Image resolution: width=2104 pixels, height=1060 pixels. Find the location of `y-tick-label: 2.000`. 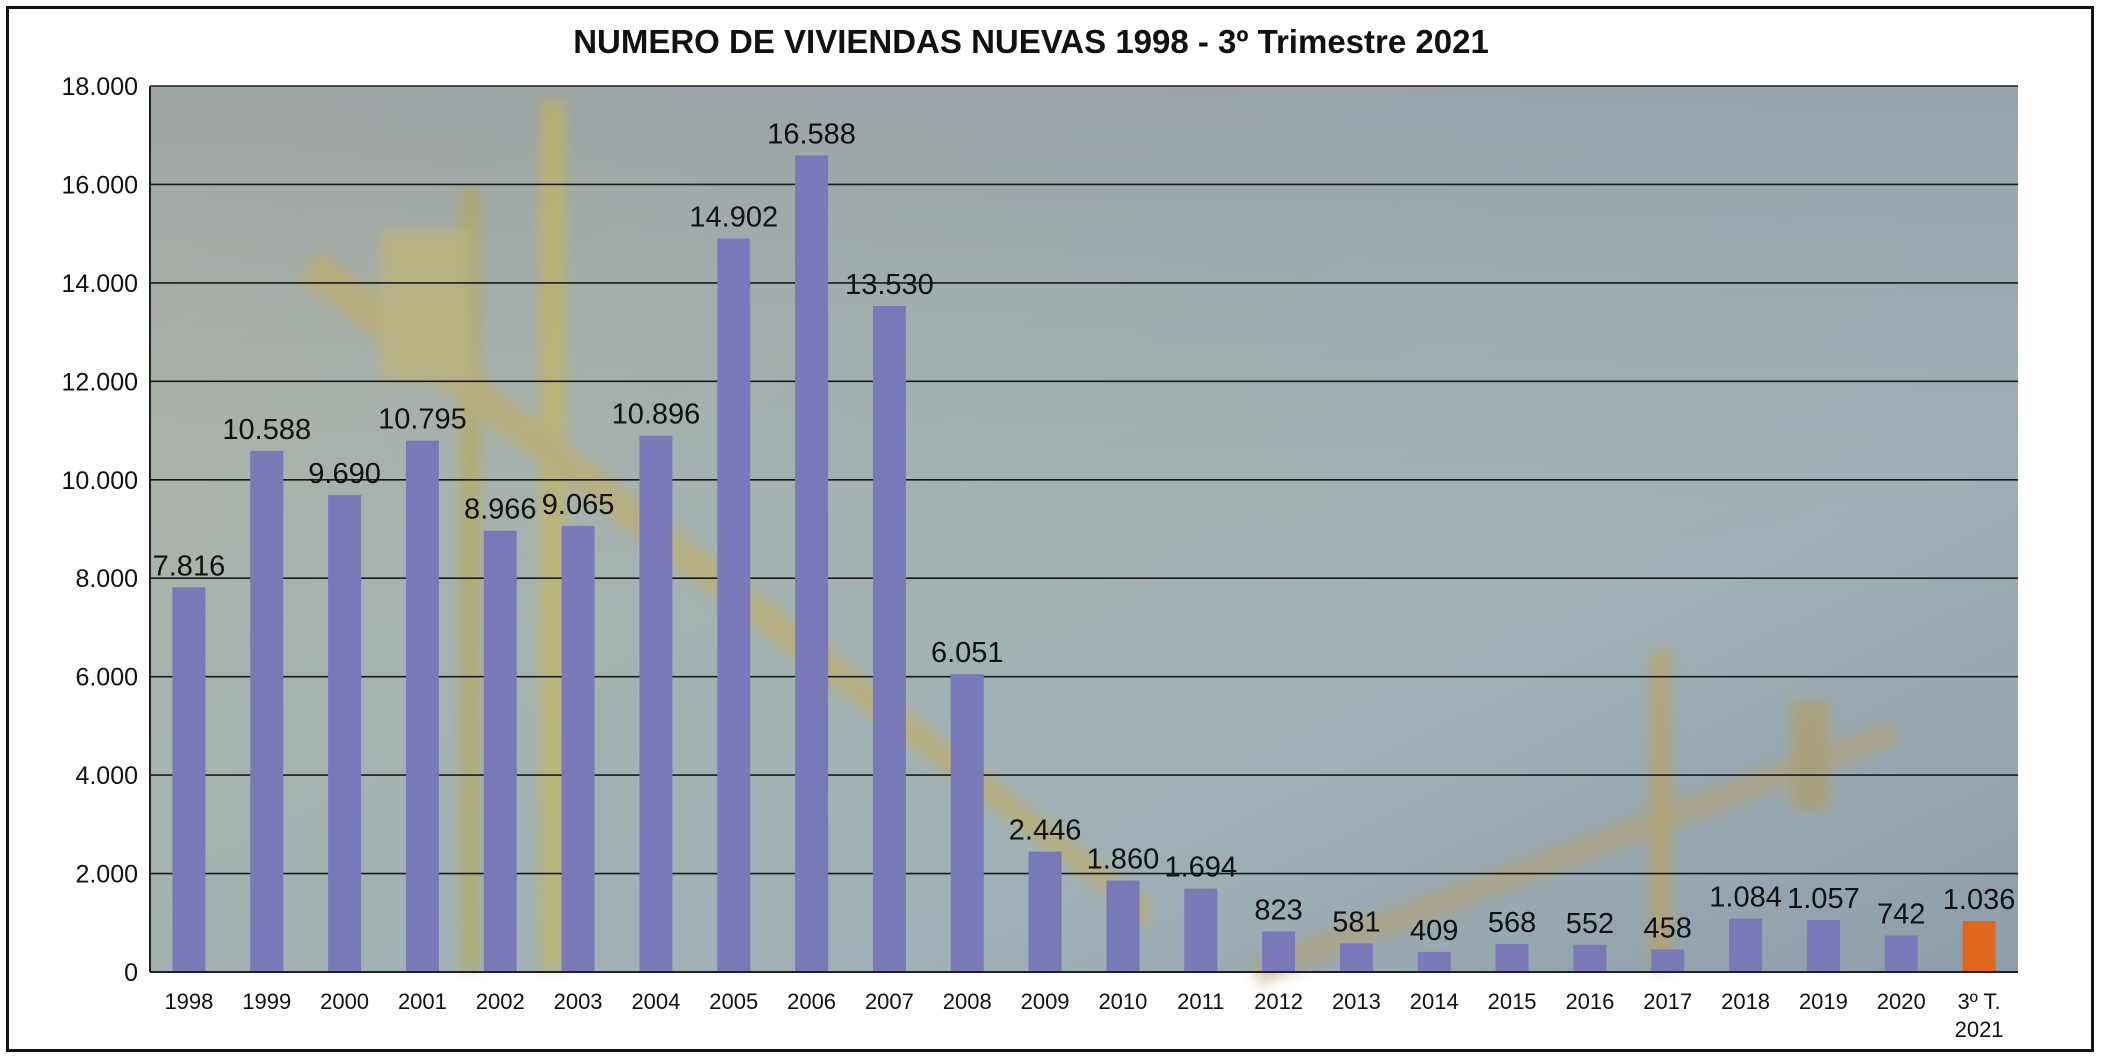

y-tick-label: 2.000 is located at coordinates (106, 875).